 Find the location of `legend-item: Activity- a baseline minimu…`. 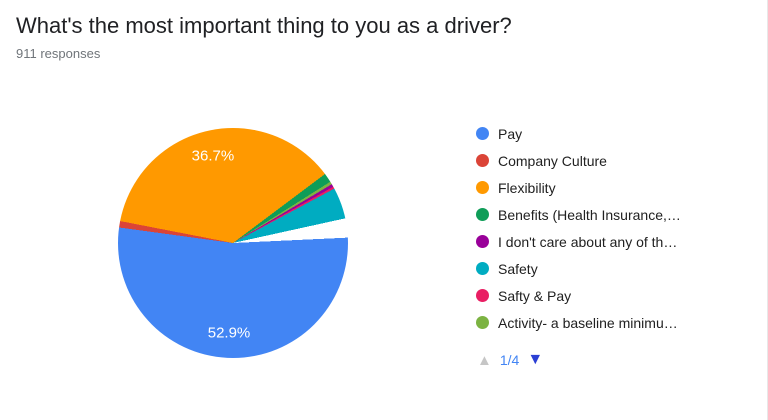

legend-item: Activity- a baseline minimu… is located at coordinates (616, 322).